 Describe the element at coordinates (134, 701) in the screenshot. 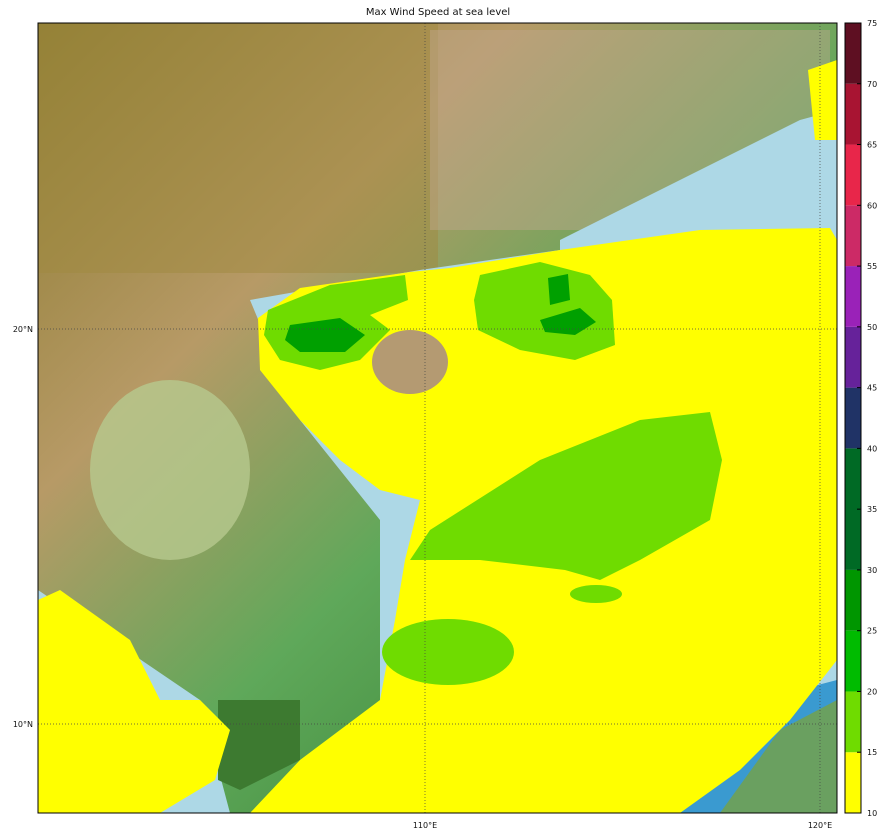

I see `wind-10-15-southwest` at that location.